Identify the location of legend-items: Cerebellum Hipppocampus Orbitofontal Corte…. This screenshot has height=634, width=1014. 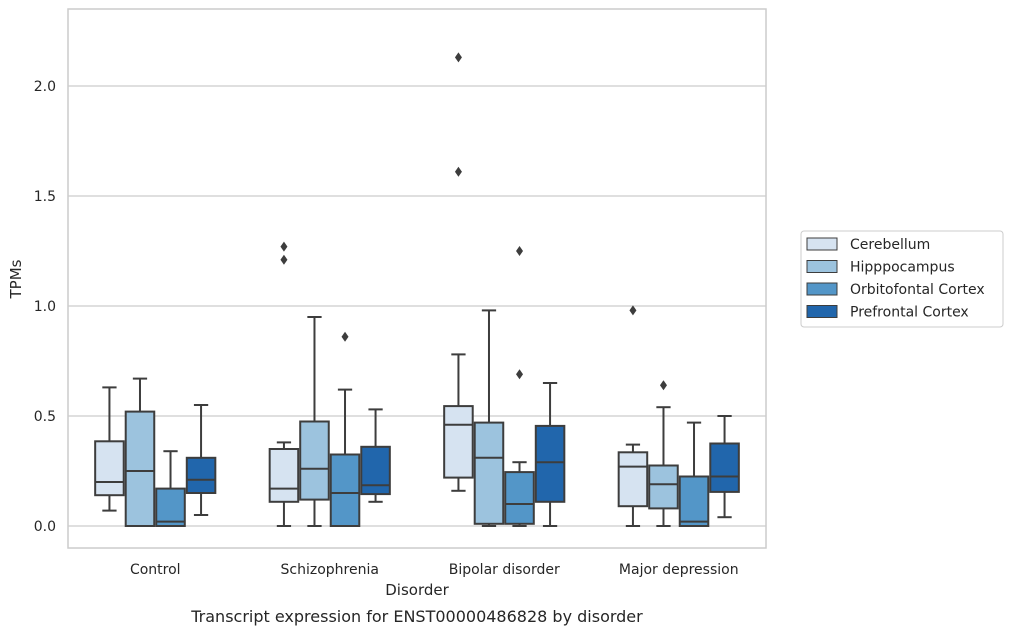
(895, 279).